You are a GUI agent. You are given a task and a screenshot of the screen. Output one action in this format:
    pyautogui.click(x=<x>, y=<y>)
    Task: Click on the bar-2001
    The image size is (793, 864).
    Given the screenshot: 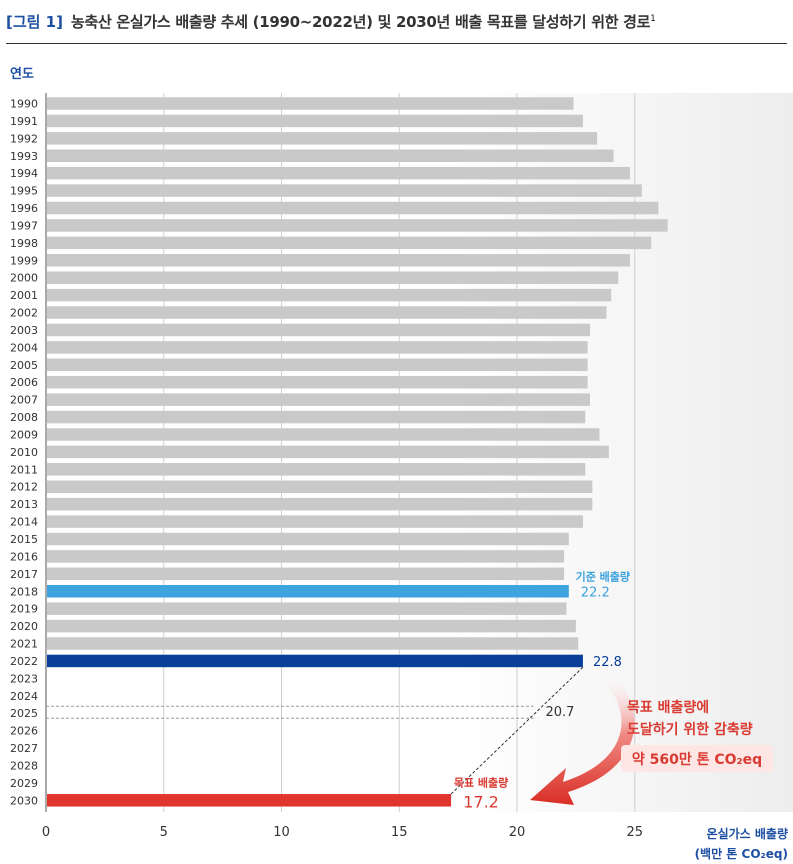 What is the action you would take?
    pyautogui.click(x=329, y=295)
    